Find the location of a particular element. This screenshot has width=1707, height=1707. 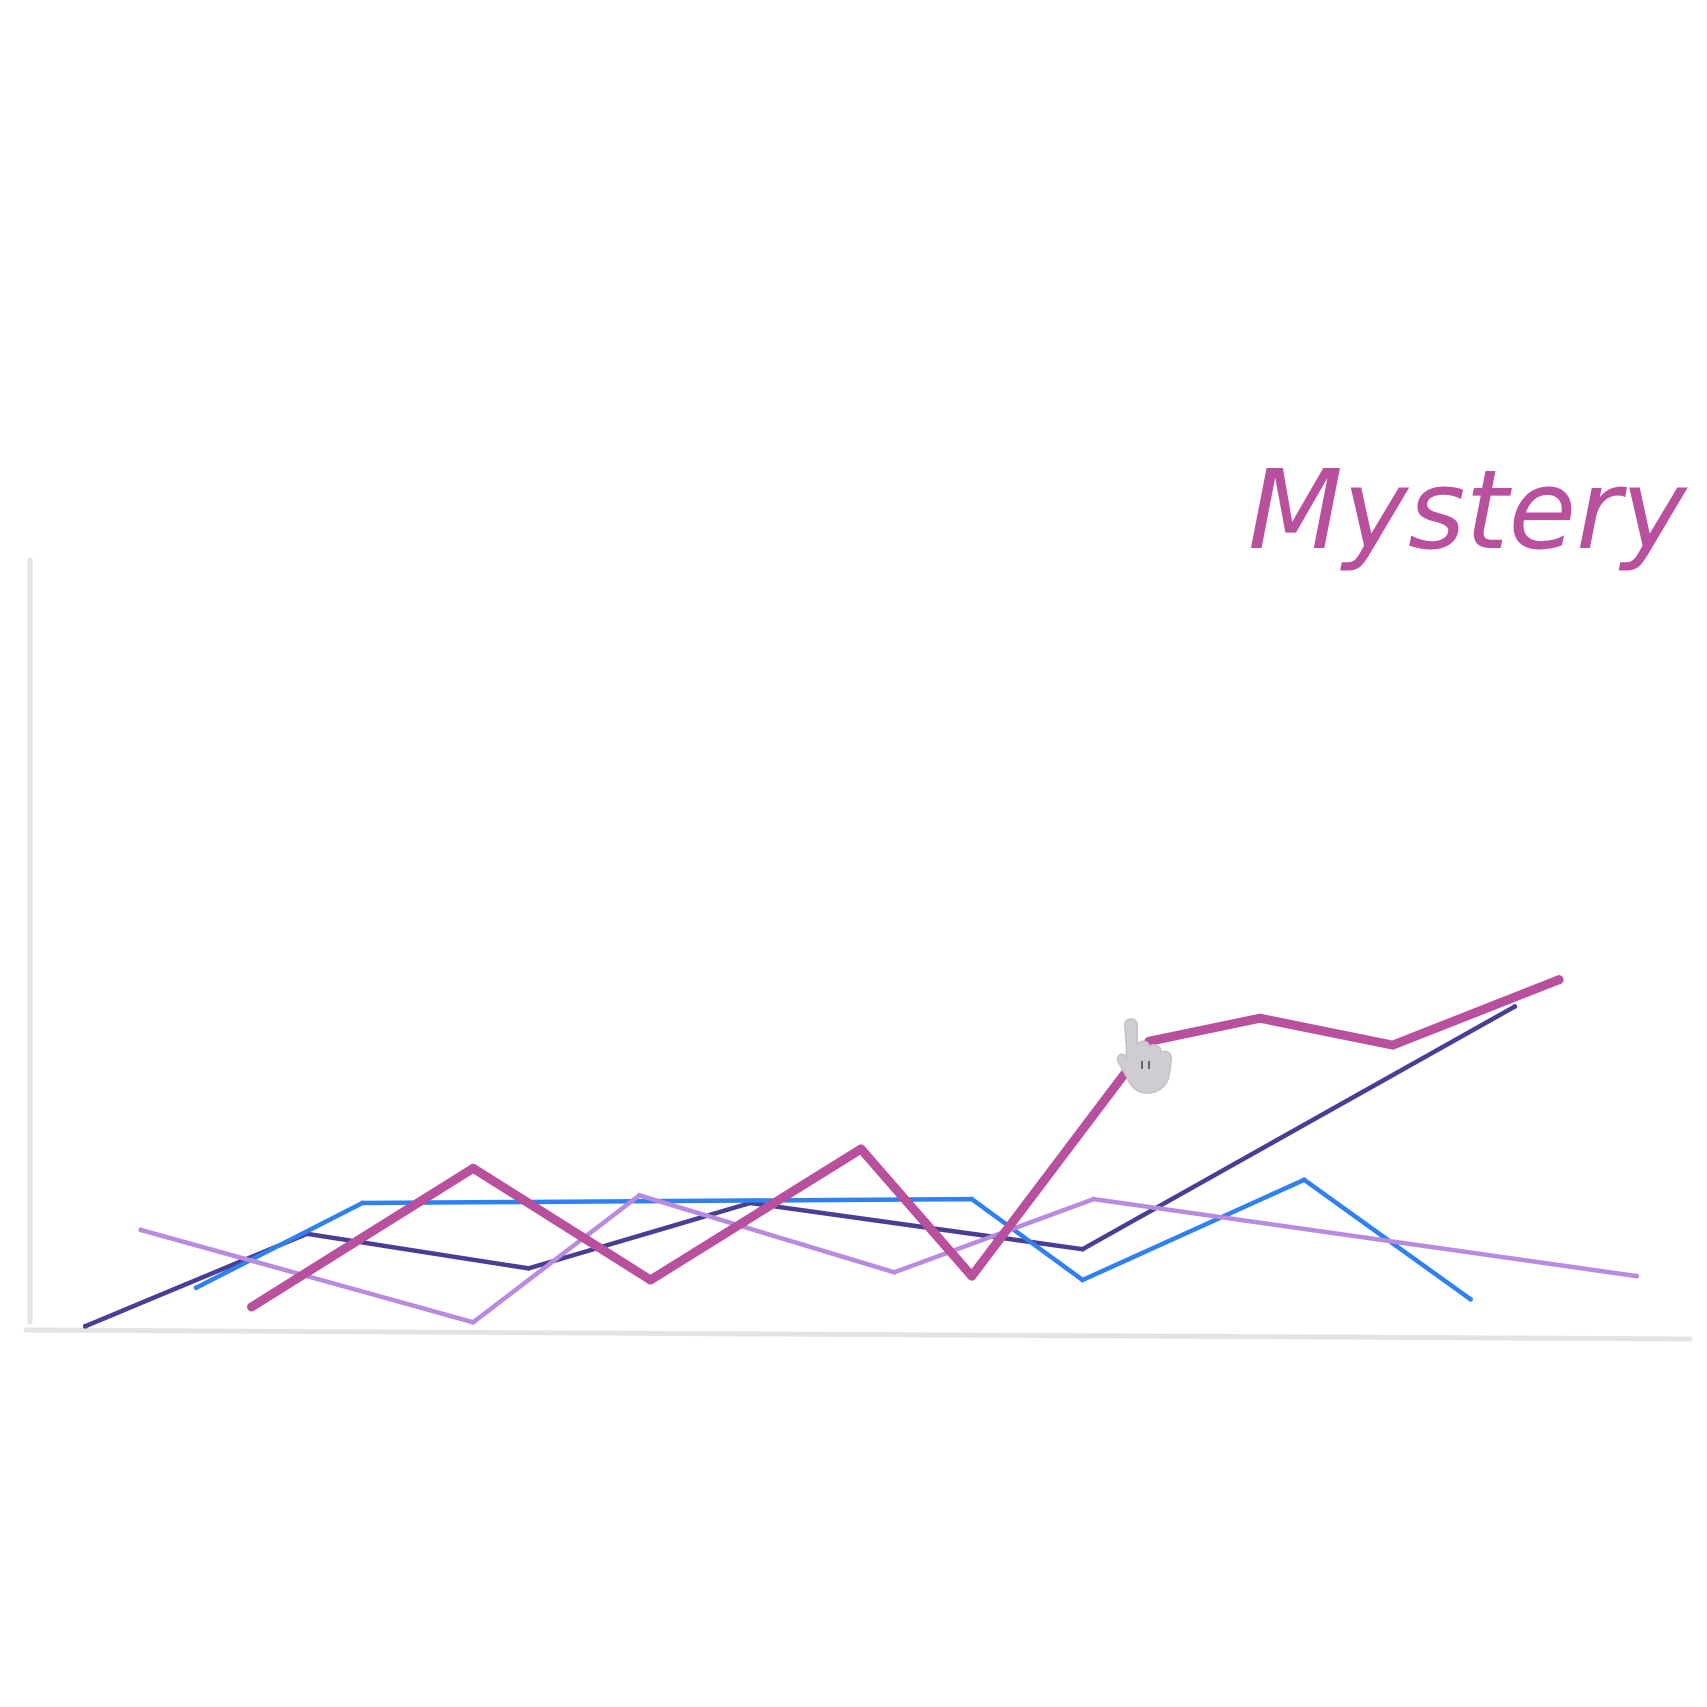

chart-title: Mystery is located at coordinates (1468, 510).